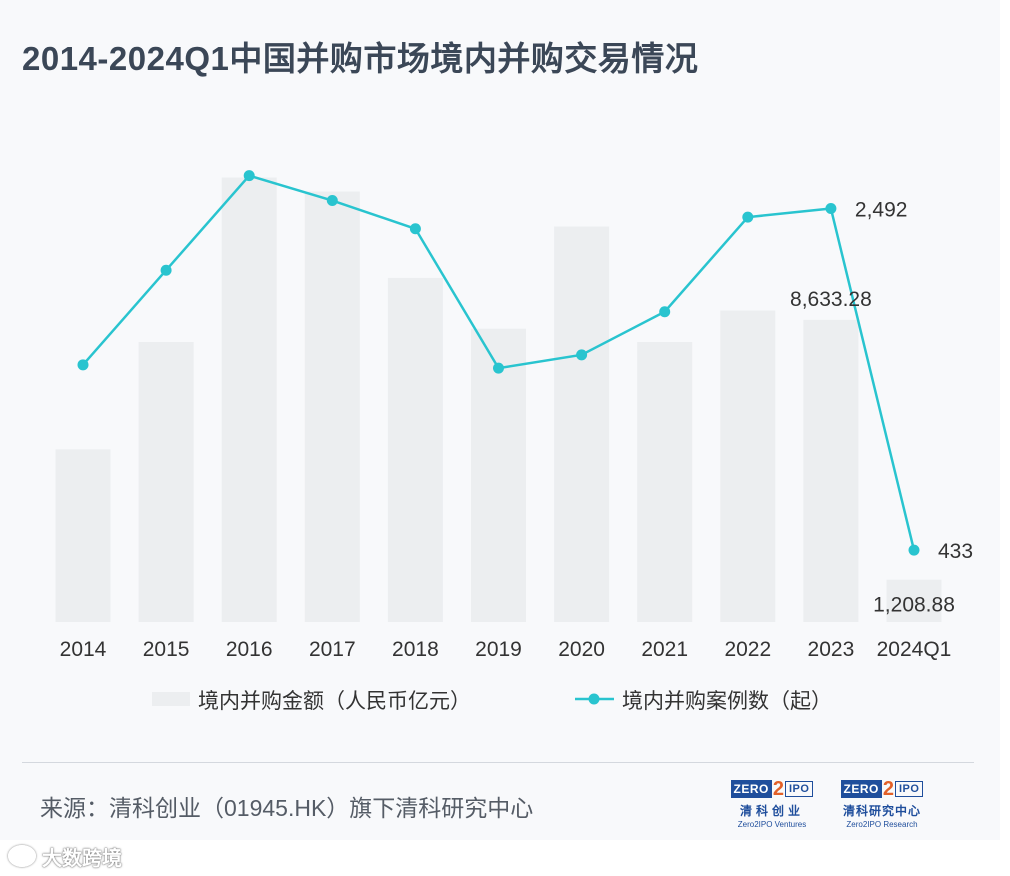  What do you see at coordinates (249, 176) in the screenshot?
I see `line-point-2016` at bounding box center [249, 176].